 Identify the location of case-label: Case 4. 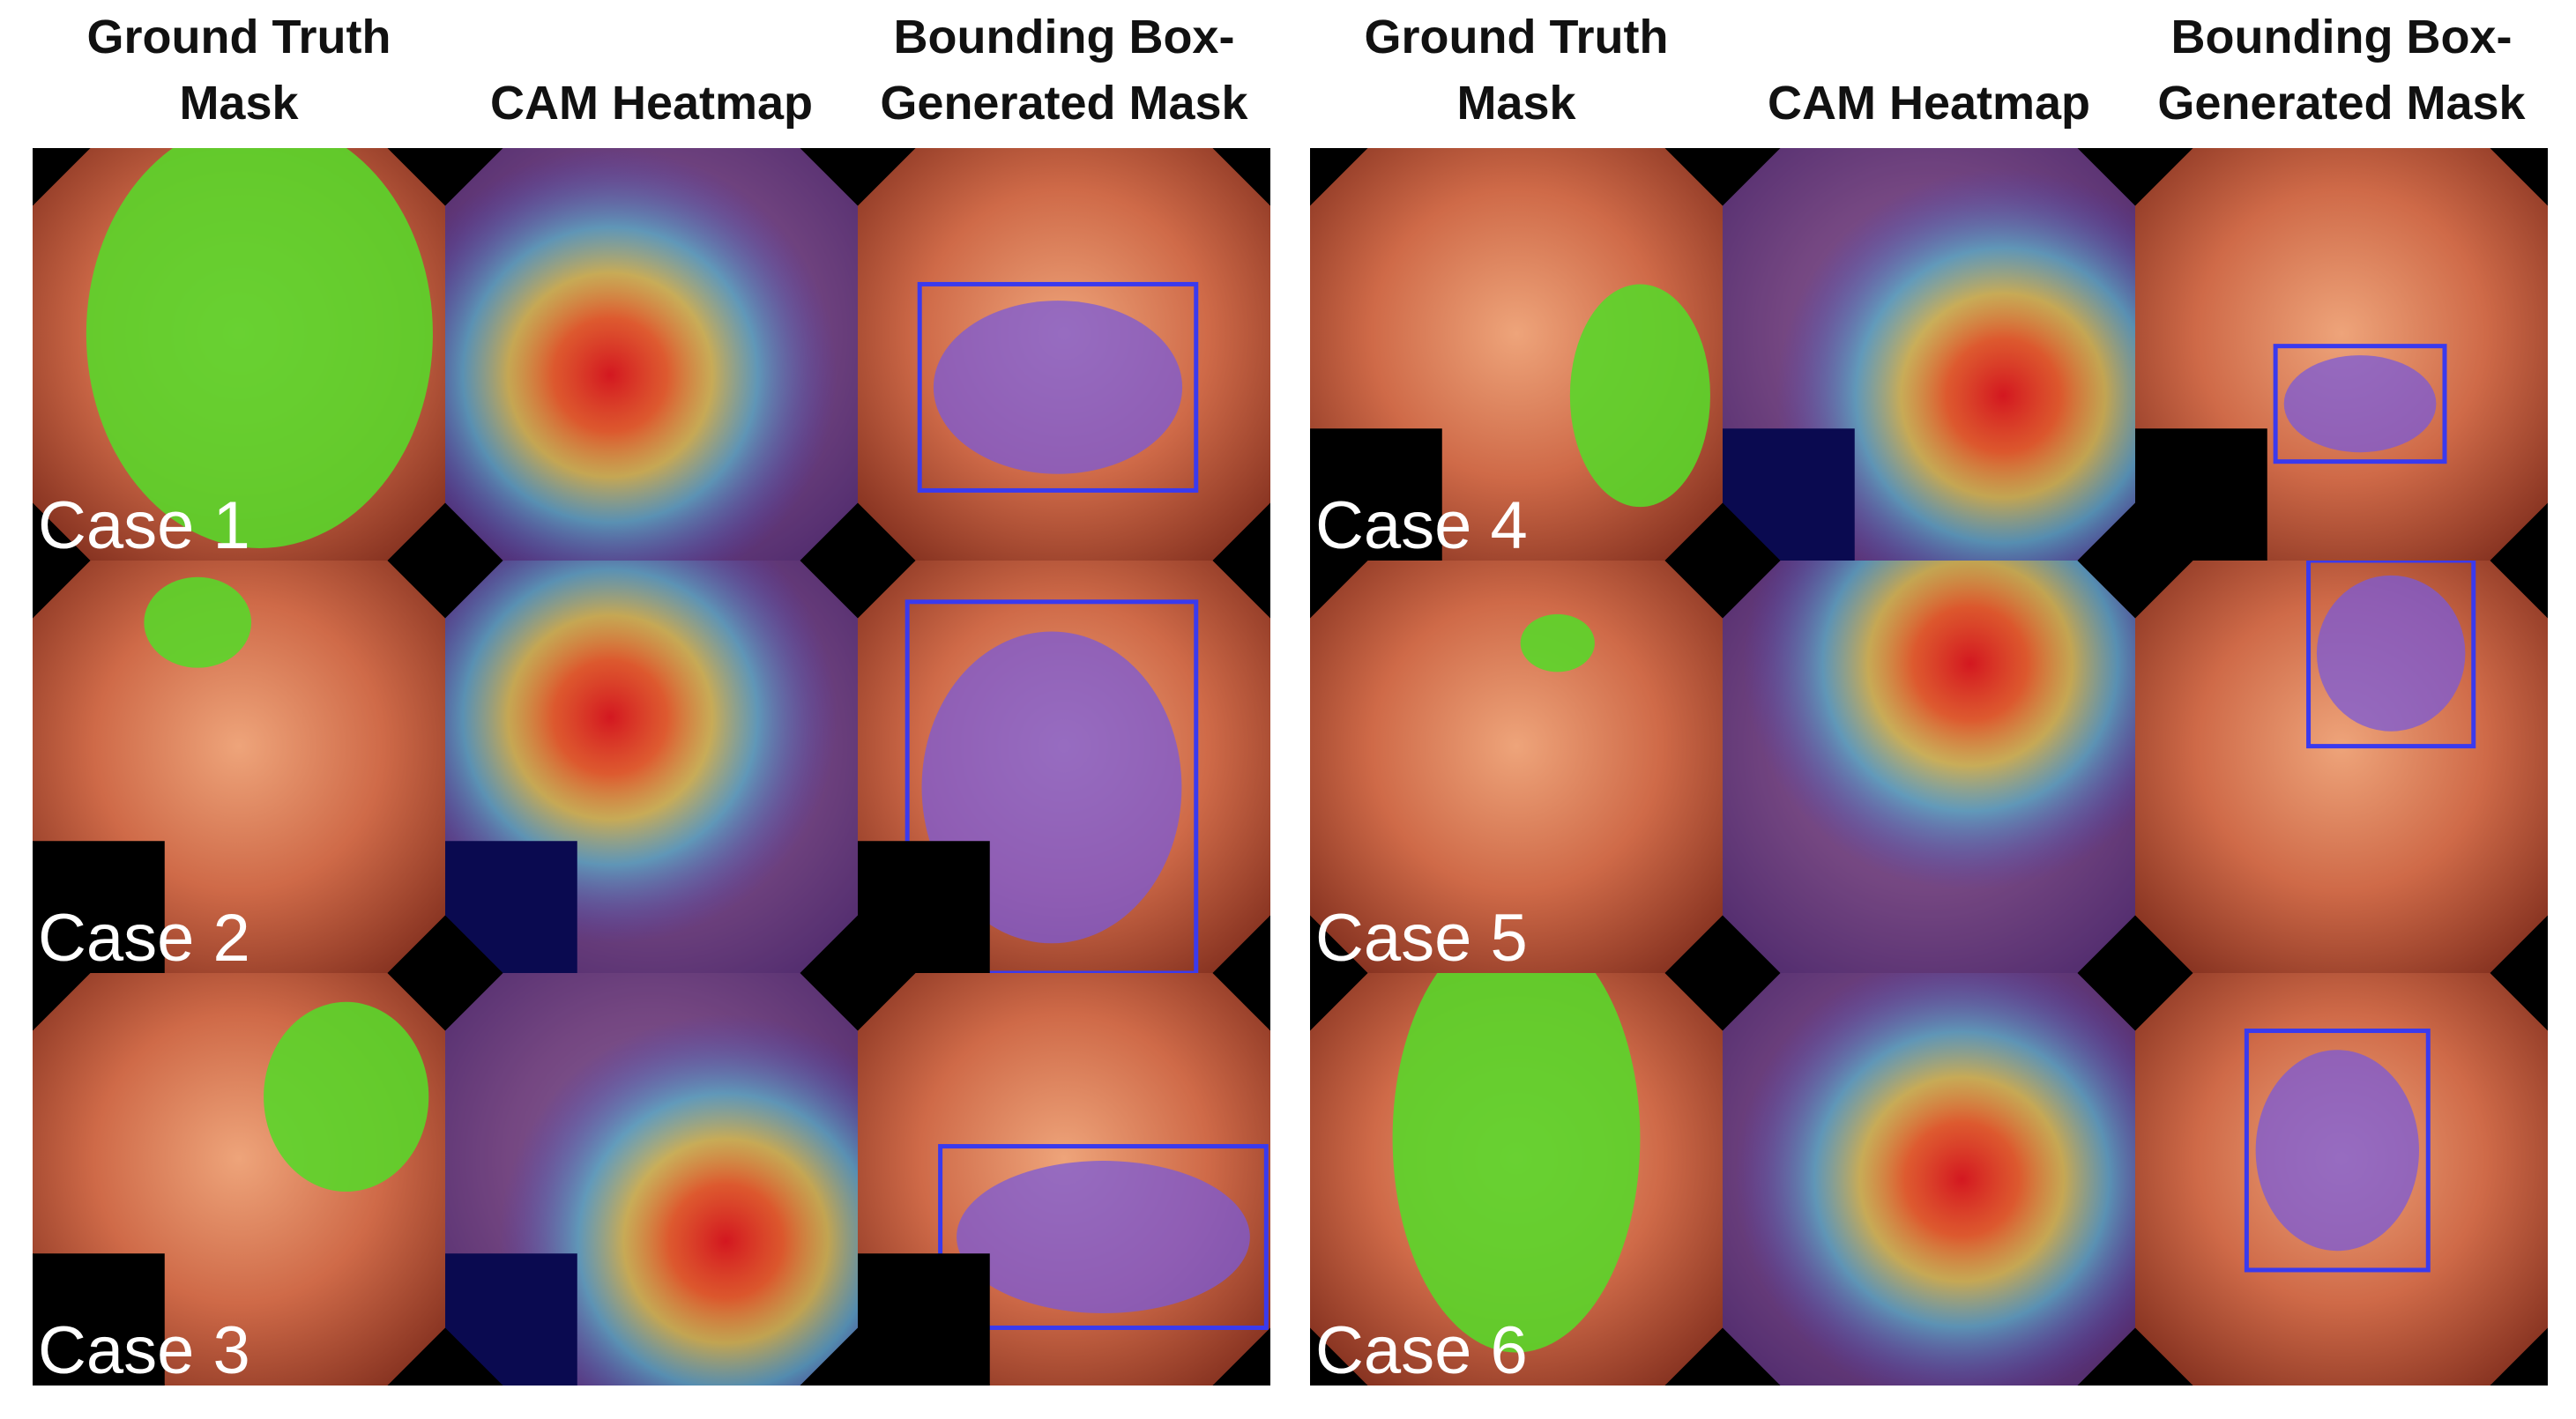
(1421, 525).